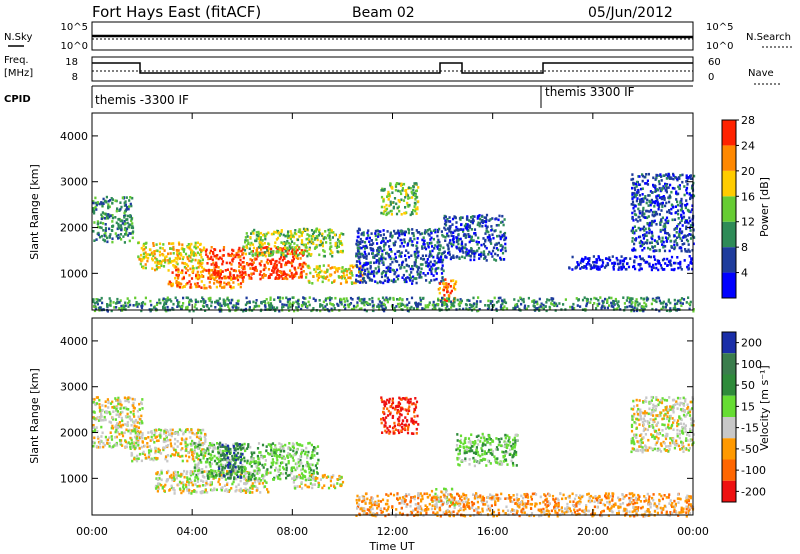 The image size is (800, 554). I want to click on noise-right-label: N.Search, so click(768, 37).